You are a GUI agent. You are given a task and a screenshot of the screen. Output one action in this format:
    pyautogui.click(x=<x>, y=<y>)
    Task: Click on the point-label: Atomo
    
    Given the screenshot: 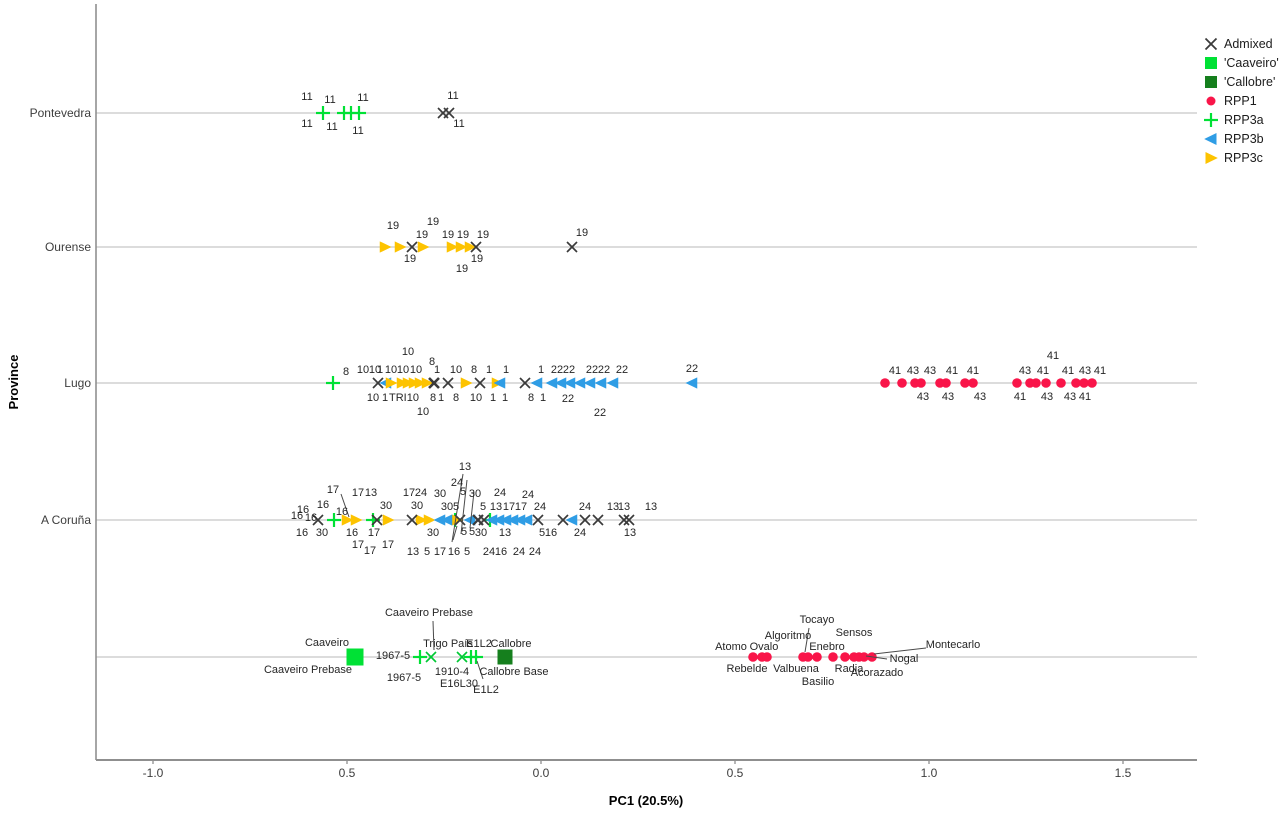 What is the action you would take?
    pyautogui.click(x=731, y=647)
    